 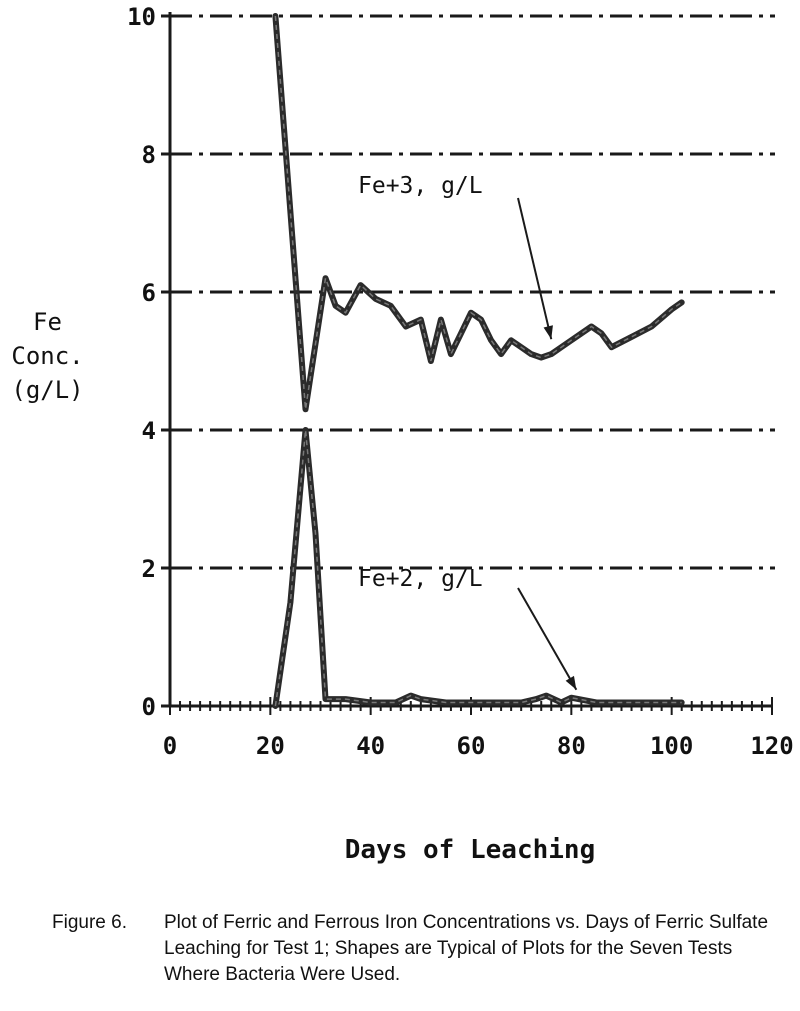 I want to click on y-tick-label: 0, so click(x=149, y=707).